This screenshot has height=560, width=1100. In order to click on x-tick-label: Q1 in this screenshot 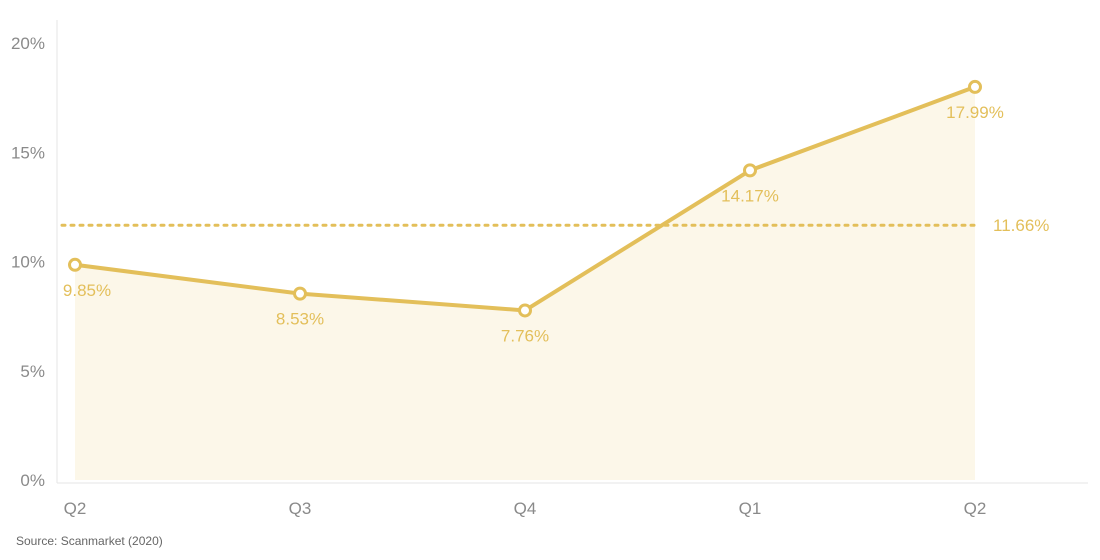, I will do `click(750, 508)`.